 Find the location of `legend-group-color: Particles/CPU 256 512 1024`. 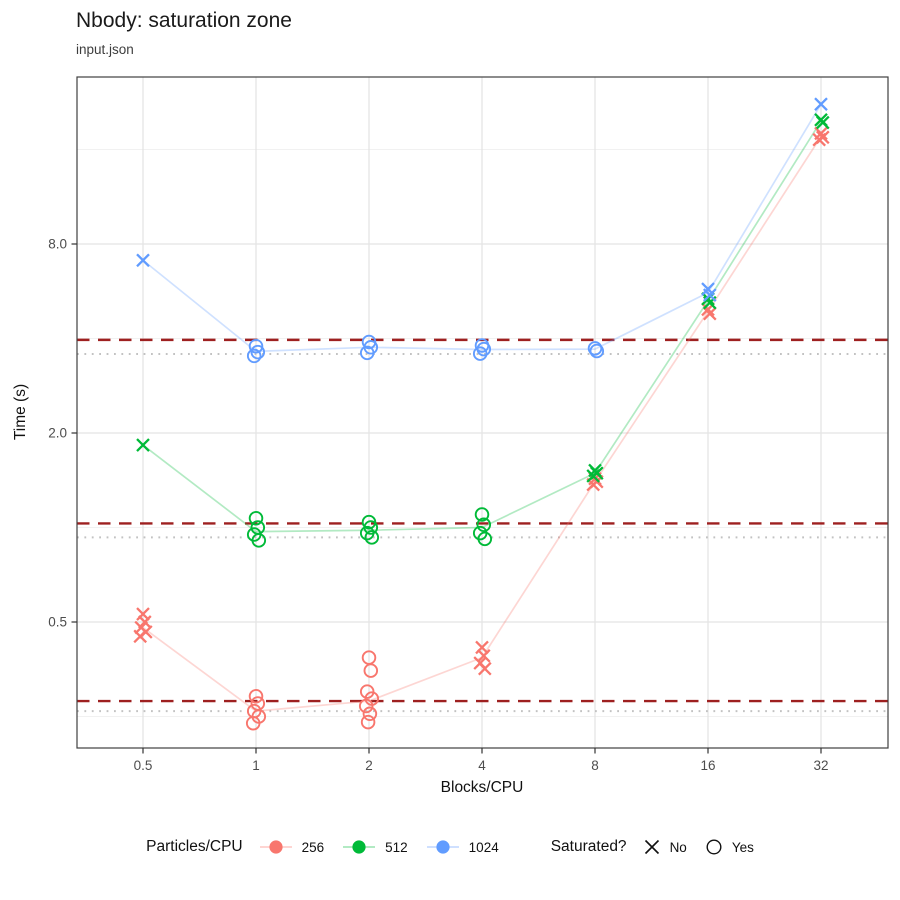

legend-group-color: Particles/CPU 256 512 1024 is located at coordinates (322, 847).